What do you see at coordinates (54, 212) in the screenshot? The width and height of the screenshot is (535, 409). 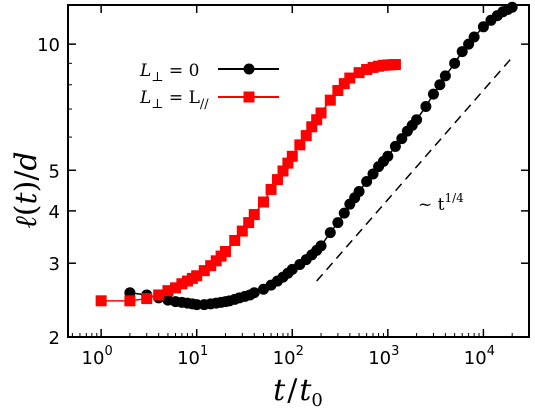 I see `y-tick-label-2: 4` at bounding box center [54, 212].